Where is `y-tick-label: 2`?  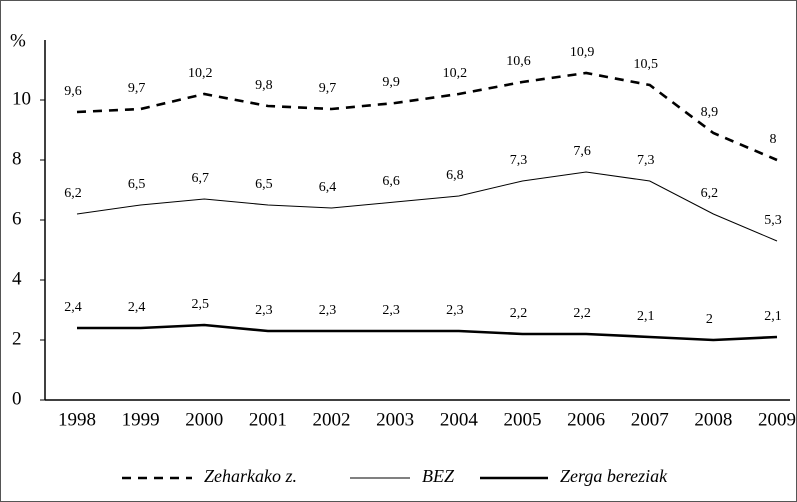
y-tick-label: 2 is located at coordinates (17, 338).